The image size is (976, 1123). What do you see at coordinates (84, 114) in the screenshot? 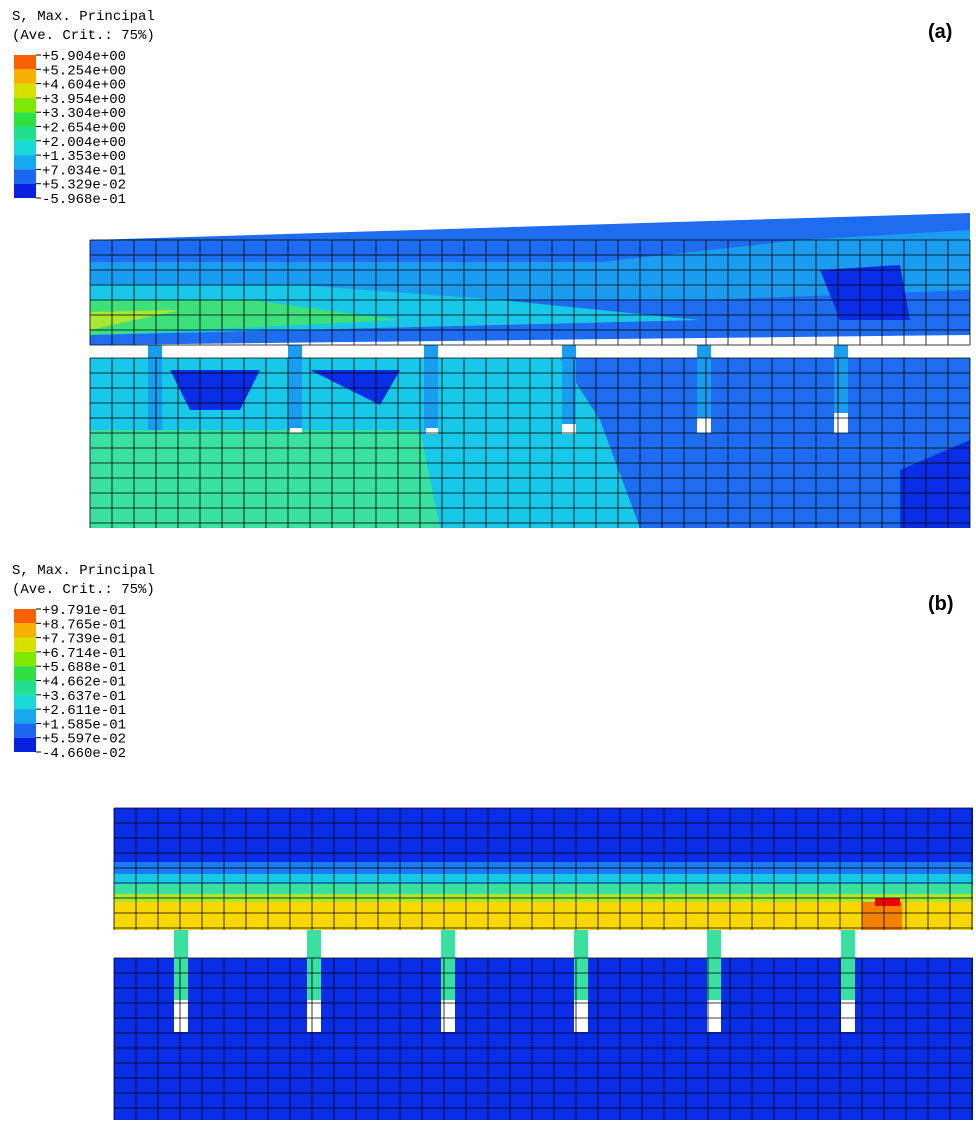
I see `legend-label: +3.304e+00` at bounding box center [84, 114].